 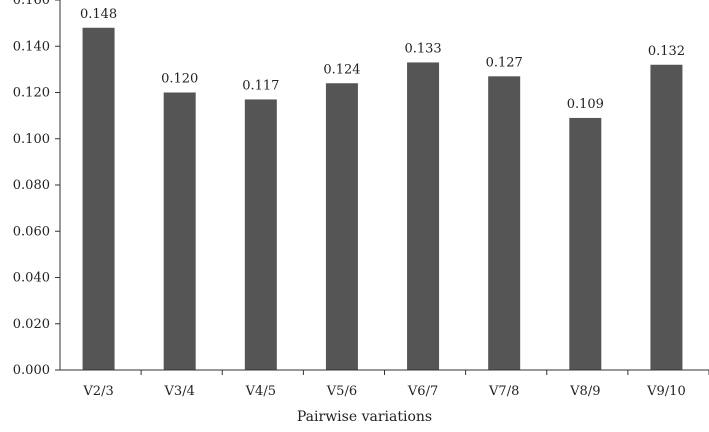 What do you see at coordinates (31, 93) in the screenshot?
I see `y-tick-label: 0.120` at bounding box center [31, 93].